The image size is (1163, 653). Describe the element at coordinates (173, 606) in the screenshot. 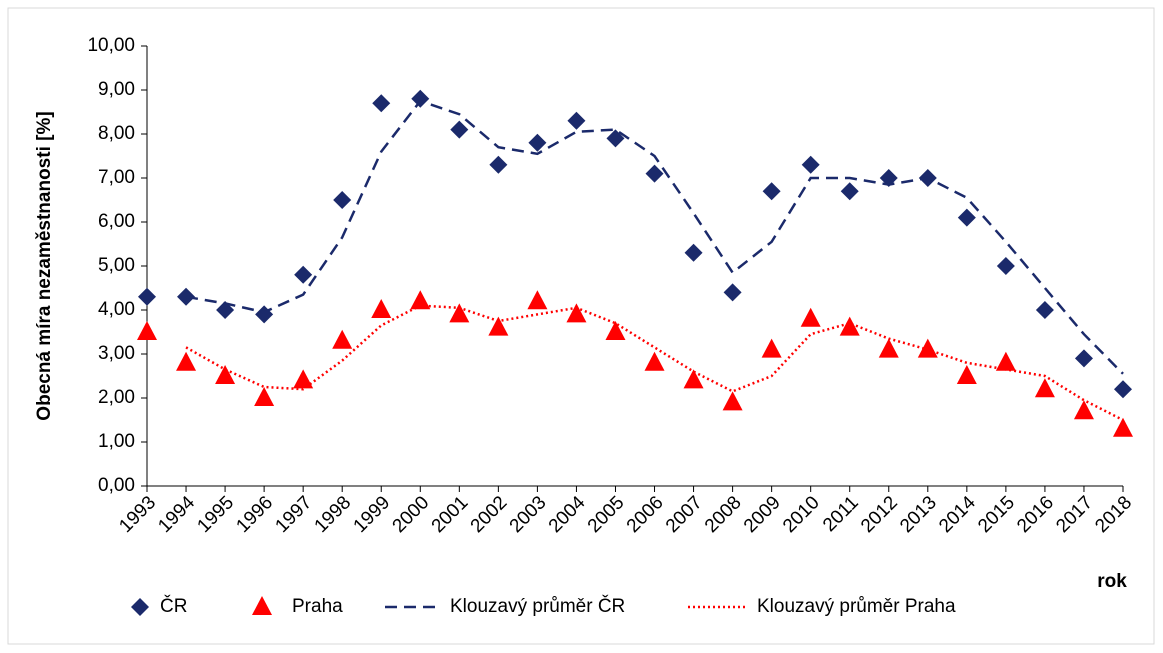

I see `legend-label: ČR` at that location.